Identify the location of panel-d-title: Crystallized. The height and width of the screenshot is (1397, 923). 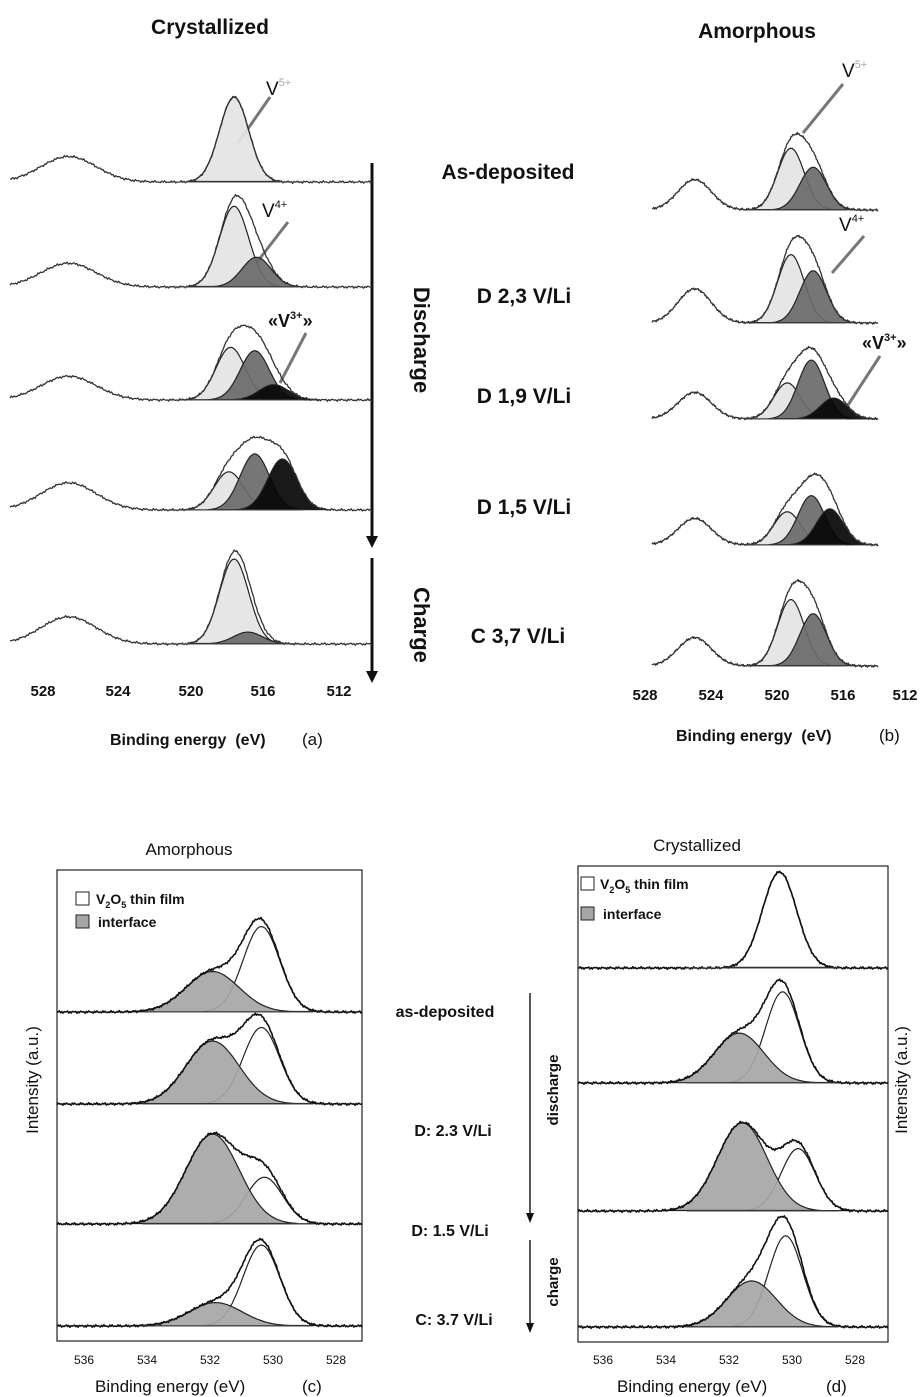
(697, 845).